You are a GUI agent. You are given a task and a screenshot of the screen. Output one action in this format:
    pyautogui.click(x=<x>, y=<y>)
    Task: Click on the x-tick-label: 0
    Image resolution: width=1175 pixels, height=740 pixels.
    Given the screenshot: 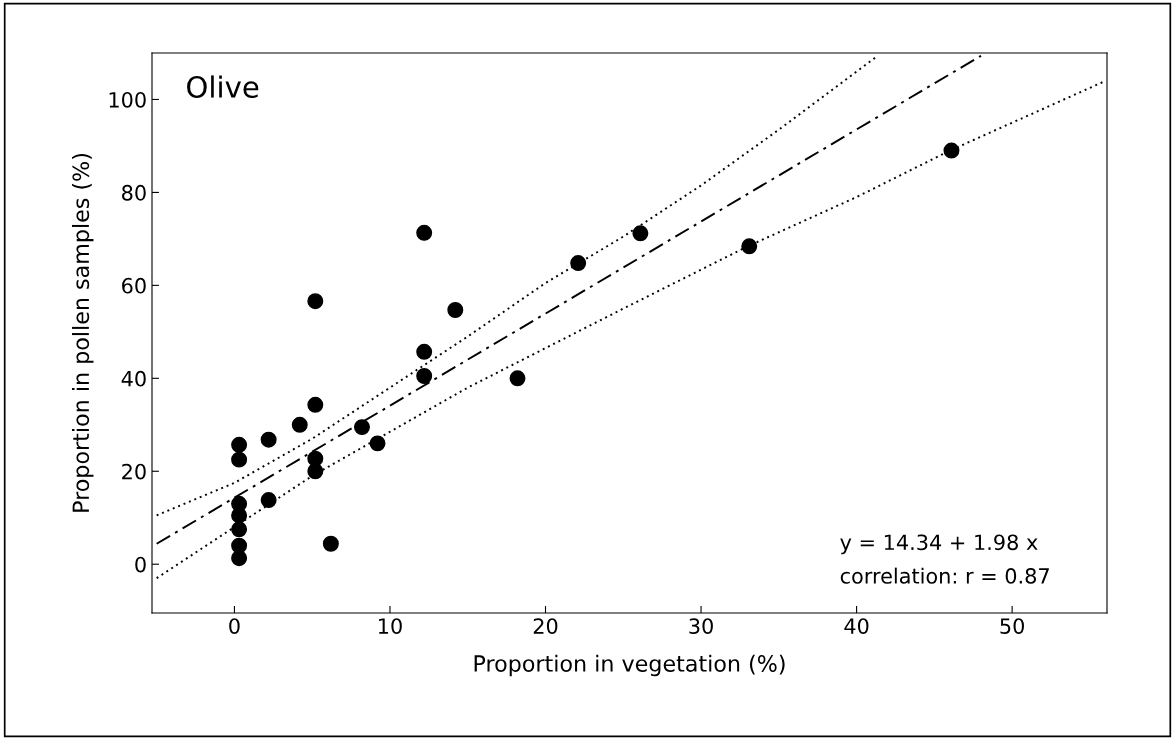 What is the action you would take?
    pyautogui.click(x=234, y=626)
    